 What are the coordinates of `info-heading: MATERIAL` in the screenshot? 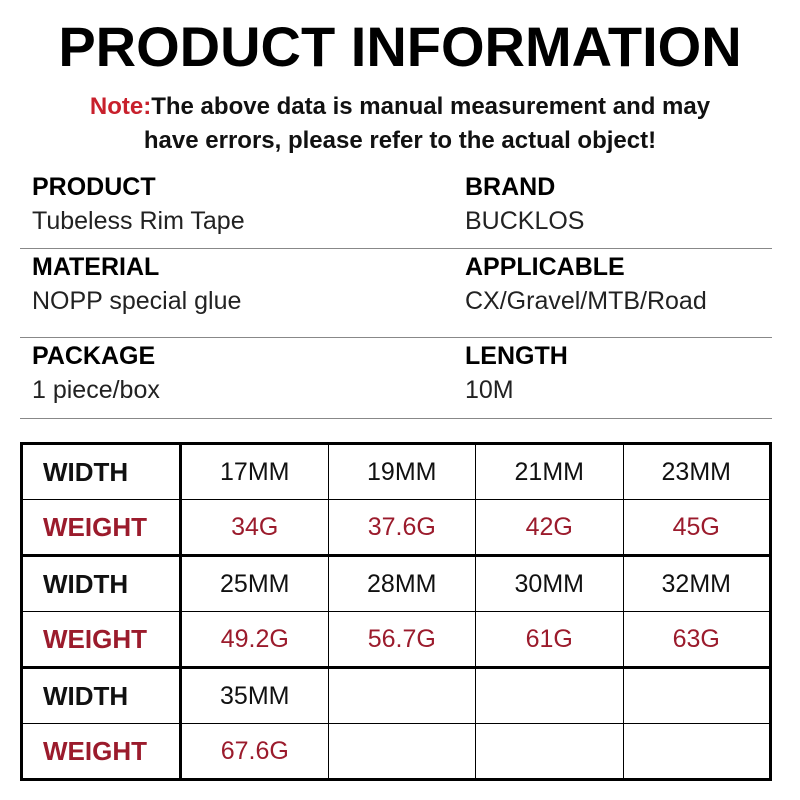 It's located at (96, 267).